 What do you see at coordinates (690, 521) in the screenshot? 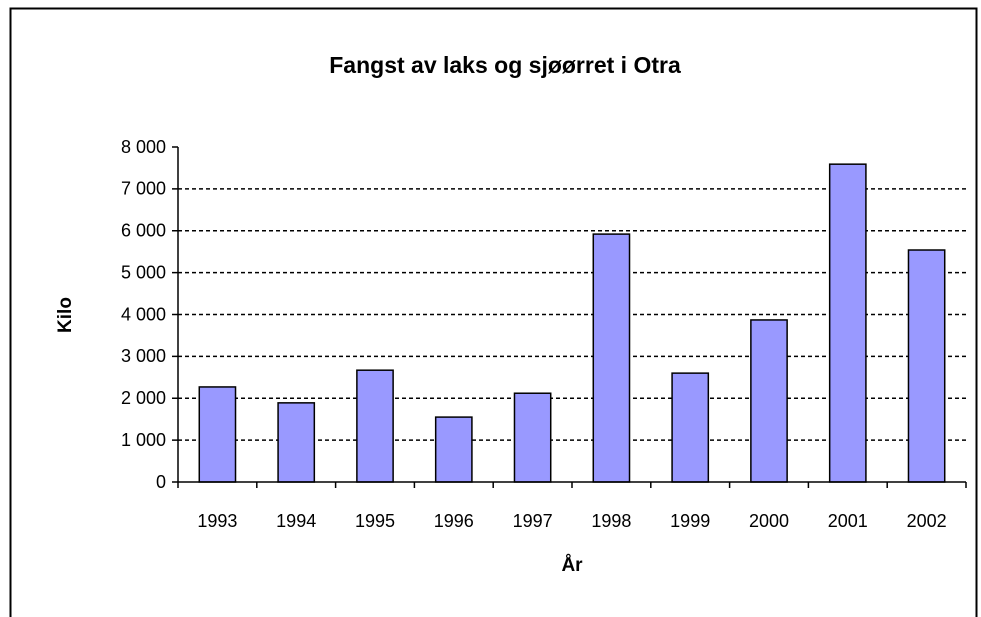
I see `x-tick-label: 1999` at bounding box center [690, 521].